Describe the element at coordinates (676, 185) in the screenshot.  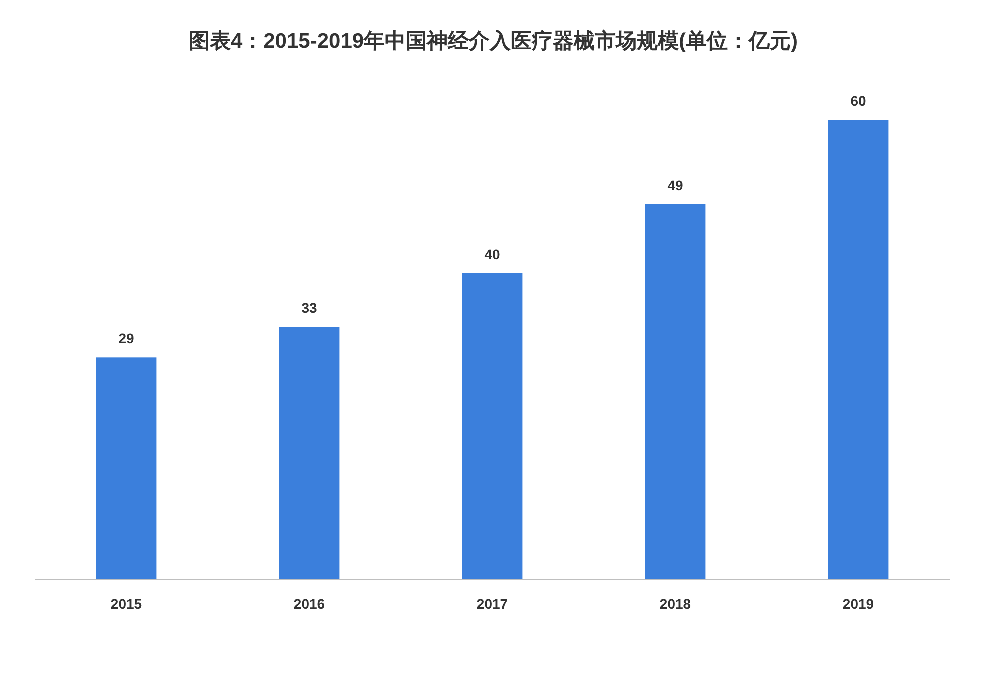
I see `data-label: 49` at that location.